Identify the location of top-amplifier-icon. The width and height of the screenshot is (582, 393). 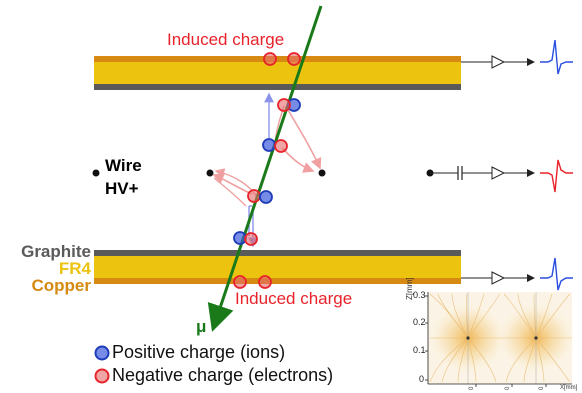
(498, 62).